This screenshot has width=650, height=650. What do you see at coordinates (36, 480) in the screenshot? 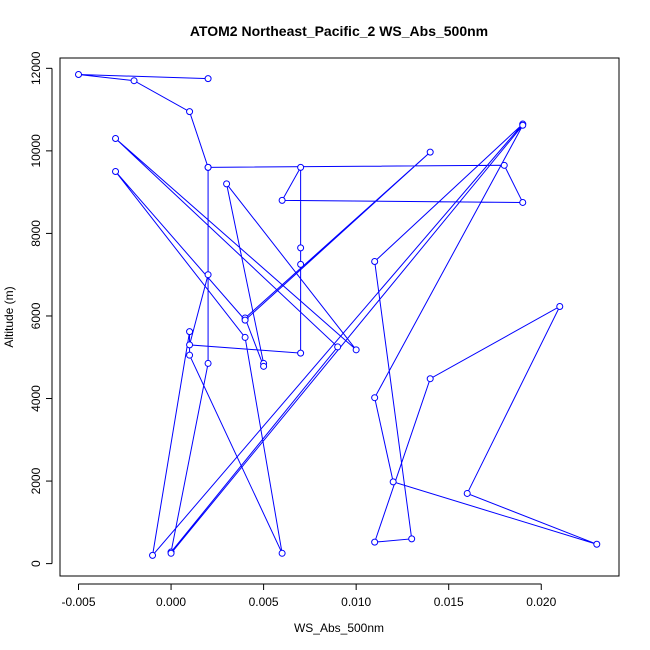
I see `y-tick-label: 2000` at bounding box center [36, 480].